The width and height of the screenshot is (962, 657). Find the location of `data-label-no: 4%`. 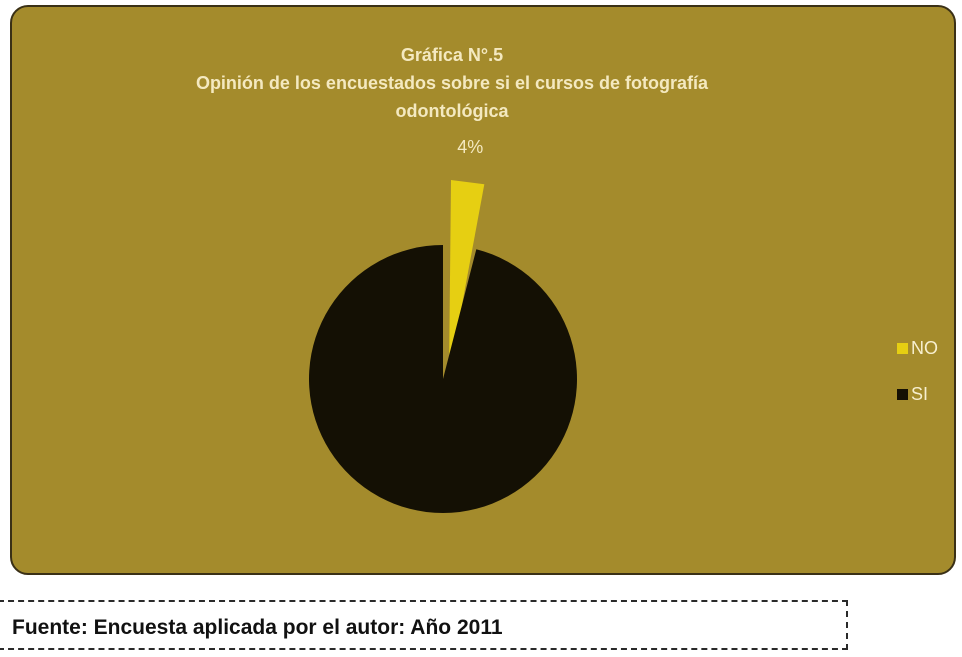

data-label-no: 4% is located at coordinates (470, 147).